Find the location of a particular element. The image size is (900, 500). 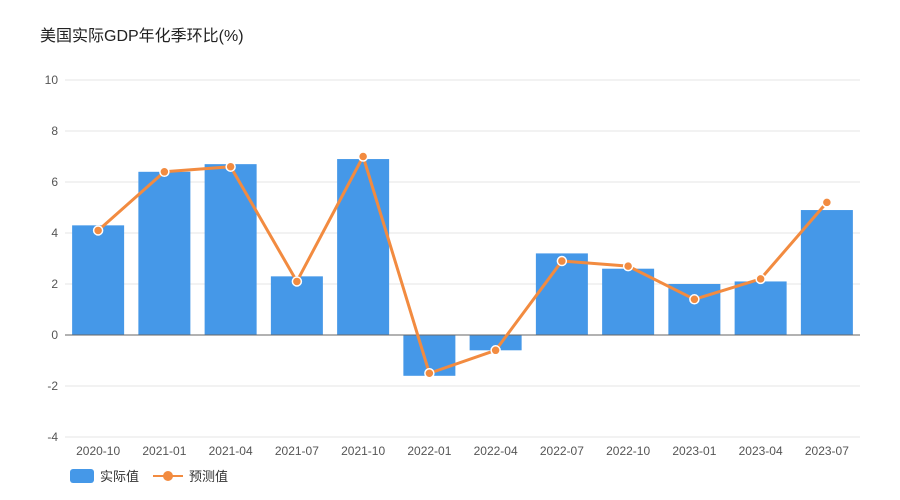

x-tick-label: 2020-10 is located at coordinates (98, 451).